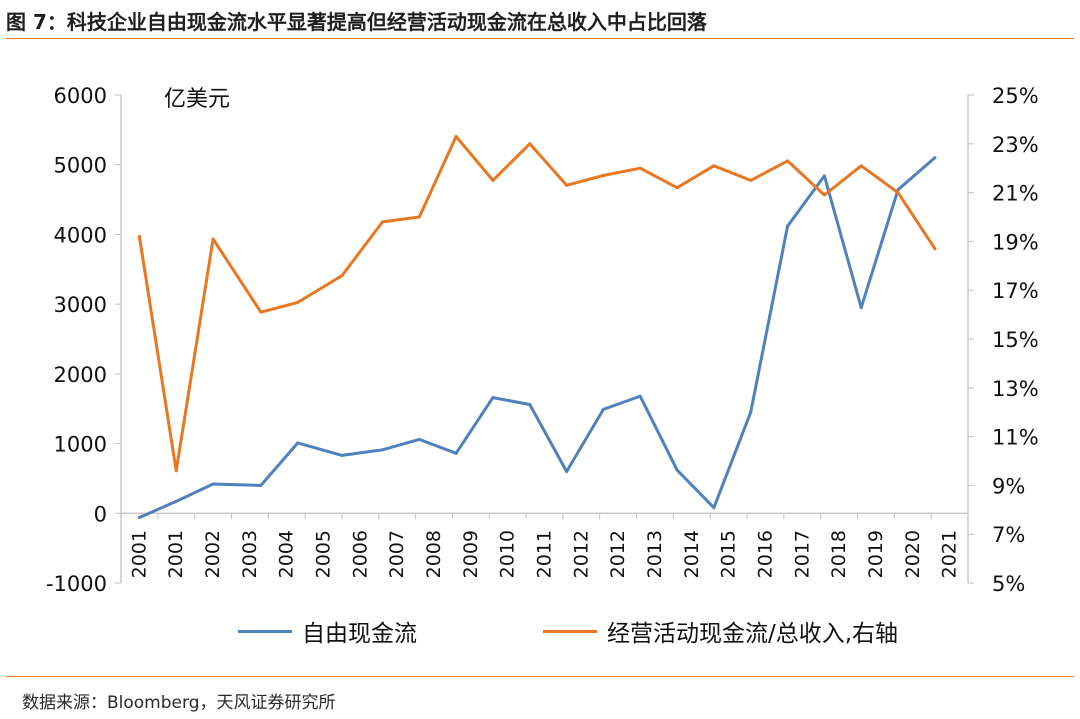 This screenshot has width=1080, height=719. What do you see at coordinates (913, 554) in the screenshot?
I see `x-tick-label: 2020` at bounding box center [913, 554].